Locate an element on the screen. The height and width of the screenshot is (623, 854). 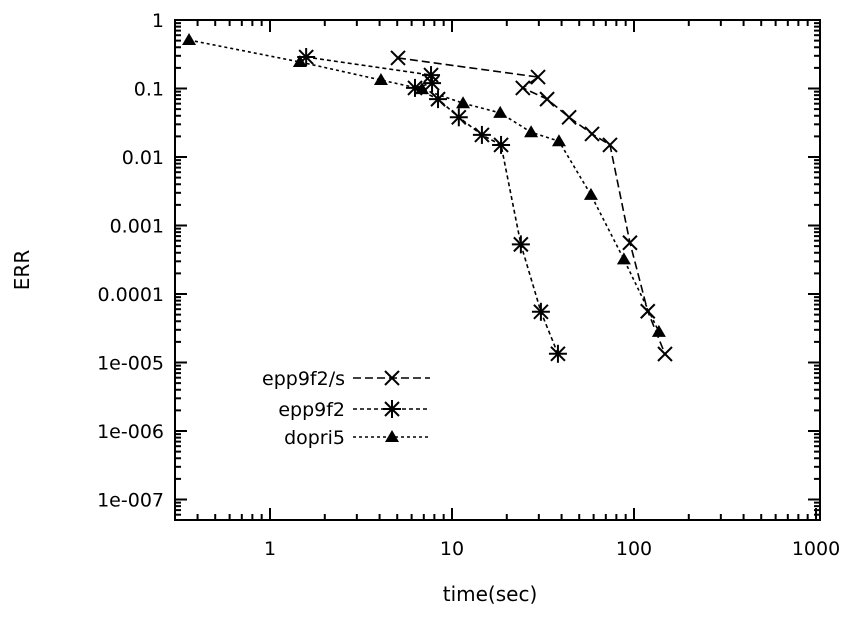
legend: epp9f2/s epp9f2 dopri5 is located at coordinates (346, 408).